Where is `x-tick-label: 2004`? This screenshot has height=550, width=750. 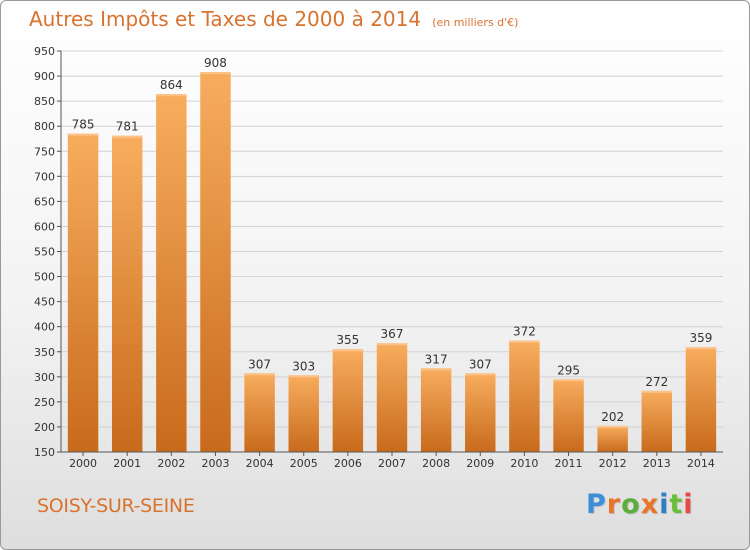 x-tick-label: 2004 is located at coordinates (260, 463).